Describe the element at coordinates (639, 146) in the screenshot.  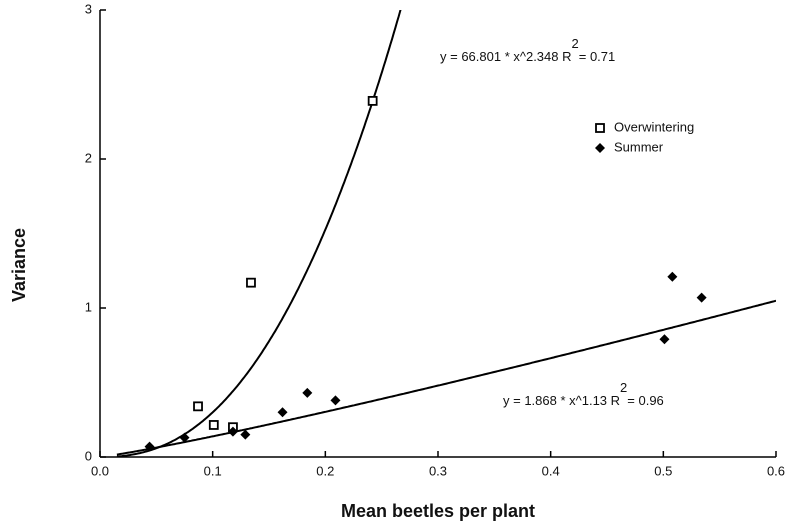
I see `legend-label: Summer` at that location.